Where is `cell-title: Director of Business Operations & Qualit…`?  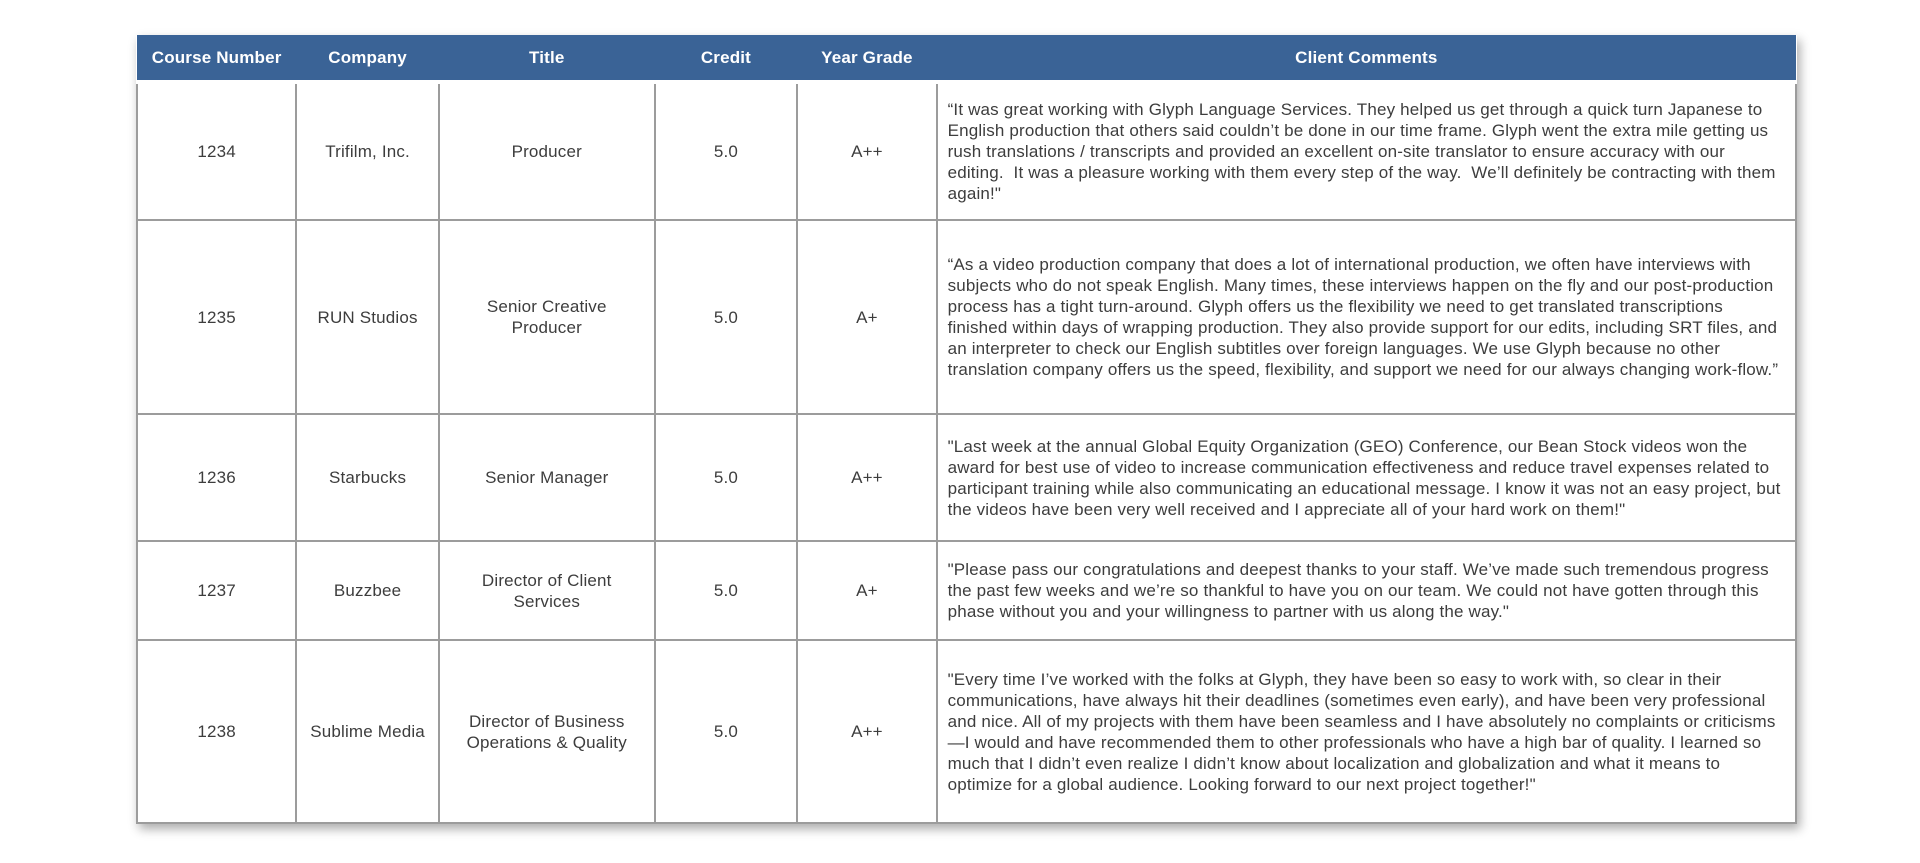
cell-title: Director of Business Operations & Qualit… is located at coordinates (546, 731).